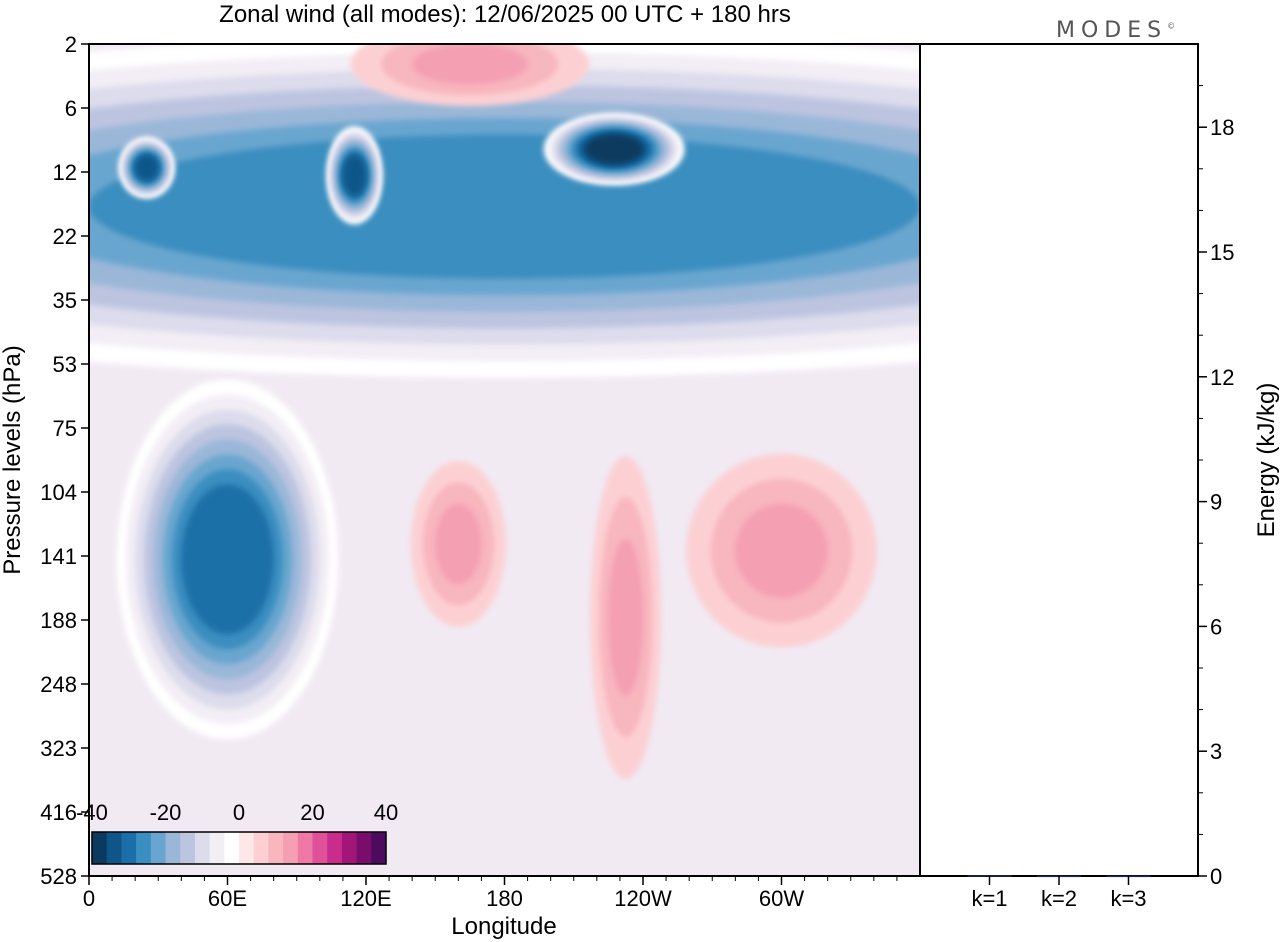 The image size is (1280, 942). What do you see at coordinates (65, 300) in the screenshot?
I see `y-tick-label: 35` at bounding box center [65, 300].